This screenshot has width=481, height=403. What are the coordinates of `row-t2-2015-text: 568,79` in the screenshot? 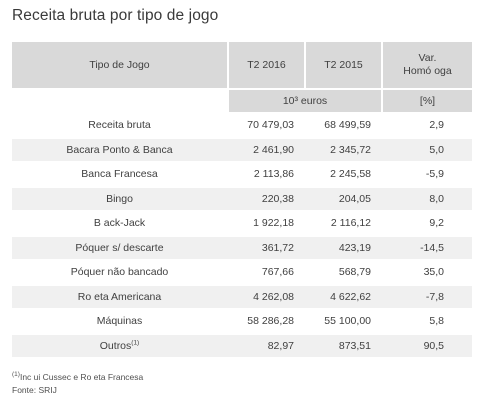 It's located at (354, 272).